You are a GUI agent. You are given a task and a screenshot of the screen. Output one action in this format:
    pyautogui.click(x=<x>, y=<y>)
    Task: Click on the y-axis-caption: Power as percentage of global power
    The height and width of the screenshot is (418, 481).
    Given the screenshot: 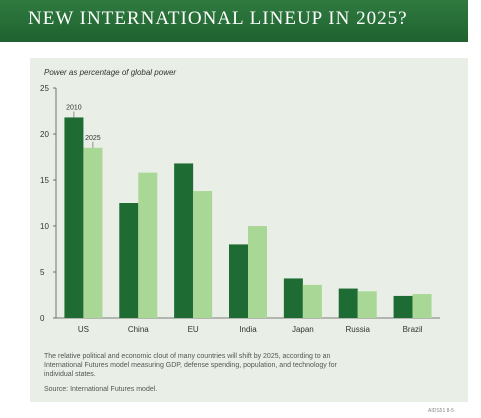 What is the action you would take?
    pyautogui.click(x=110, y=72)
    